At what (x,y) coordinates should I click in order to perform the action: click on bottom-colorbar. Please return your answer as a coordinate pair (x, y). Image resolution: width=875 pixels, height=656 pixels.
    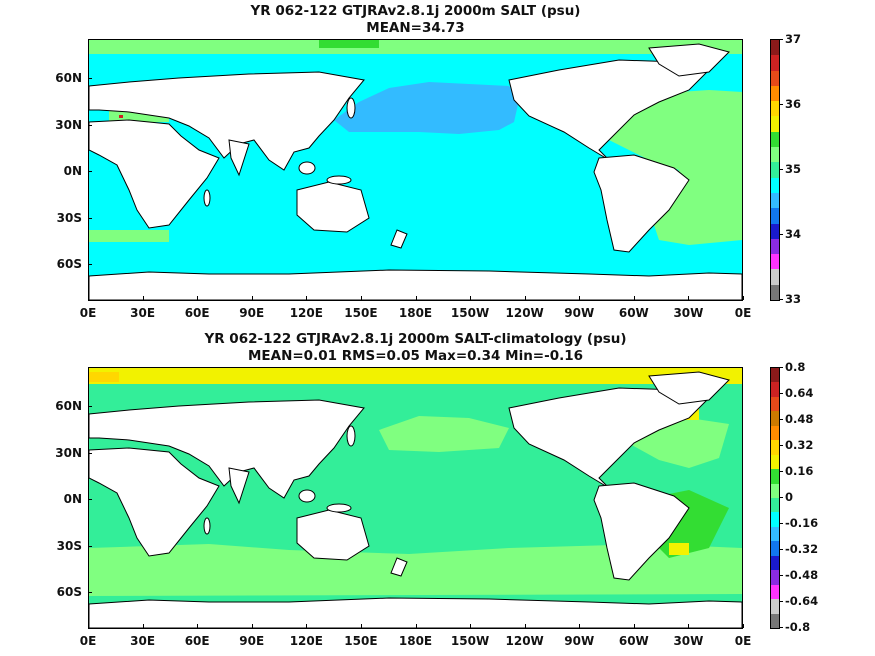
    Looking at the image, I should click on (775, 498).